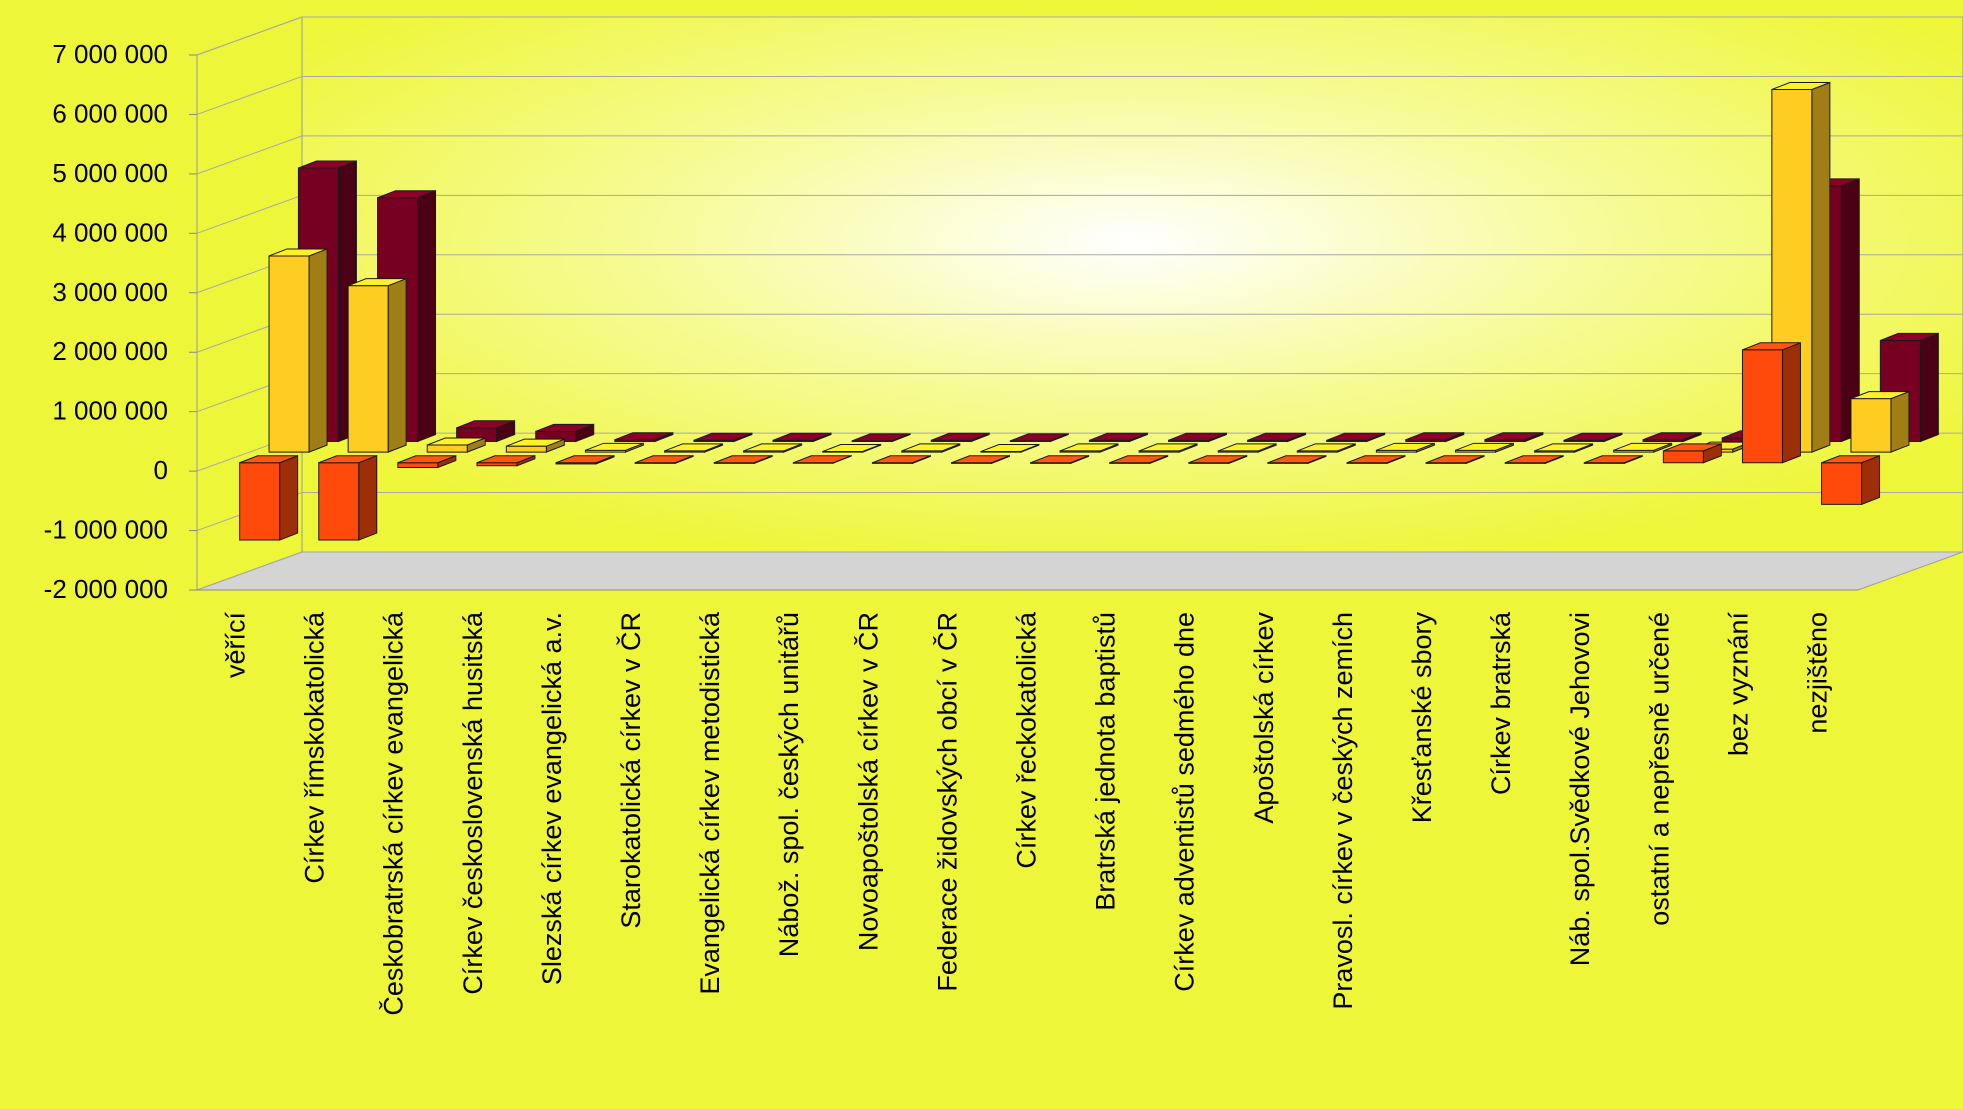  What do you see at coordinates (473, 803) in the screenshot?
I see `category-label: Církev československá husitská` at bounding box center [473, 803].